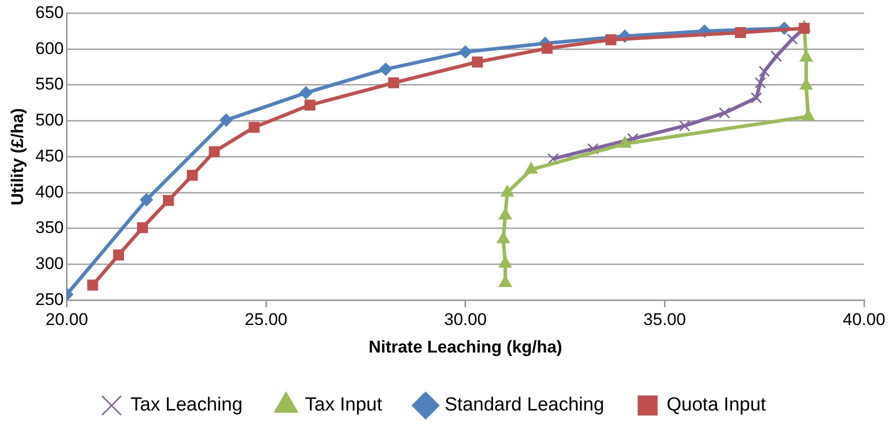  Describe the element at coordinates (524, 405) in the screenshot. I see `legend-label: Standard Leaching` at that location.